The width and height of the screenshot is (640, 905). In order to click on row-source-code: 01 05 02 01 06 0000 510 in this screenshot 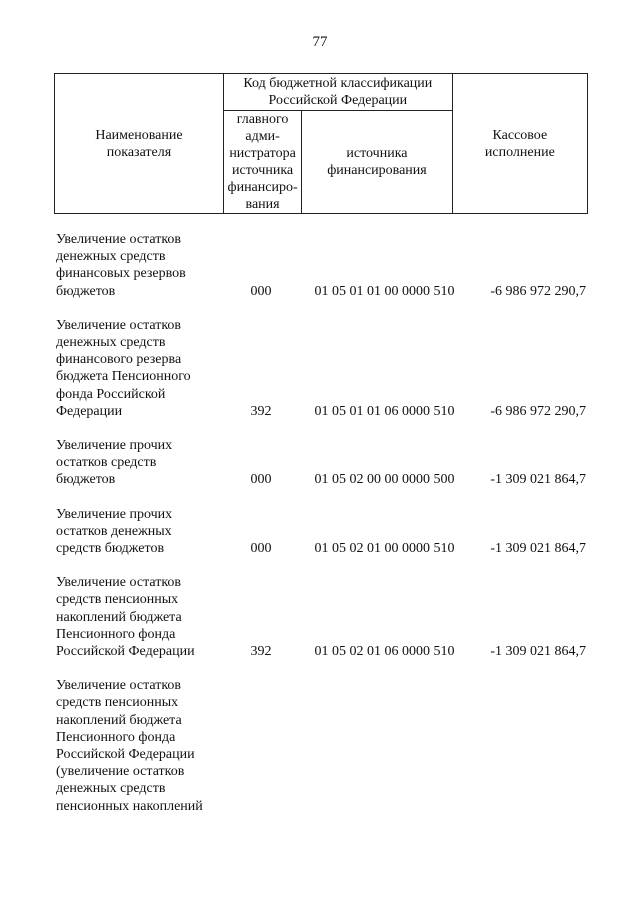, I will do `click(384, 652)`.